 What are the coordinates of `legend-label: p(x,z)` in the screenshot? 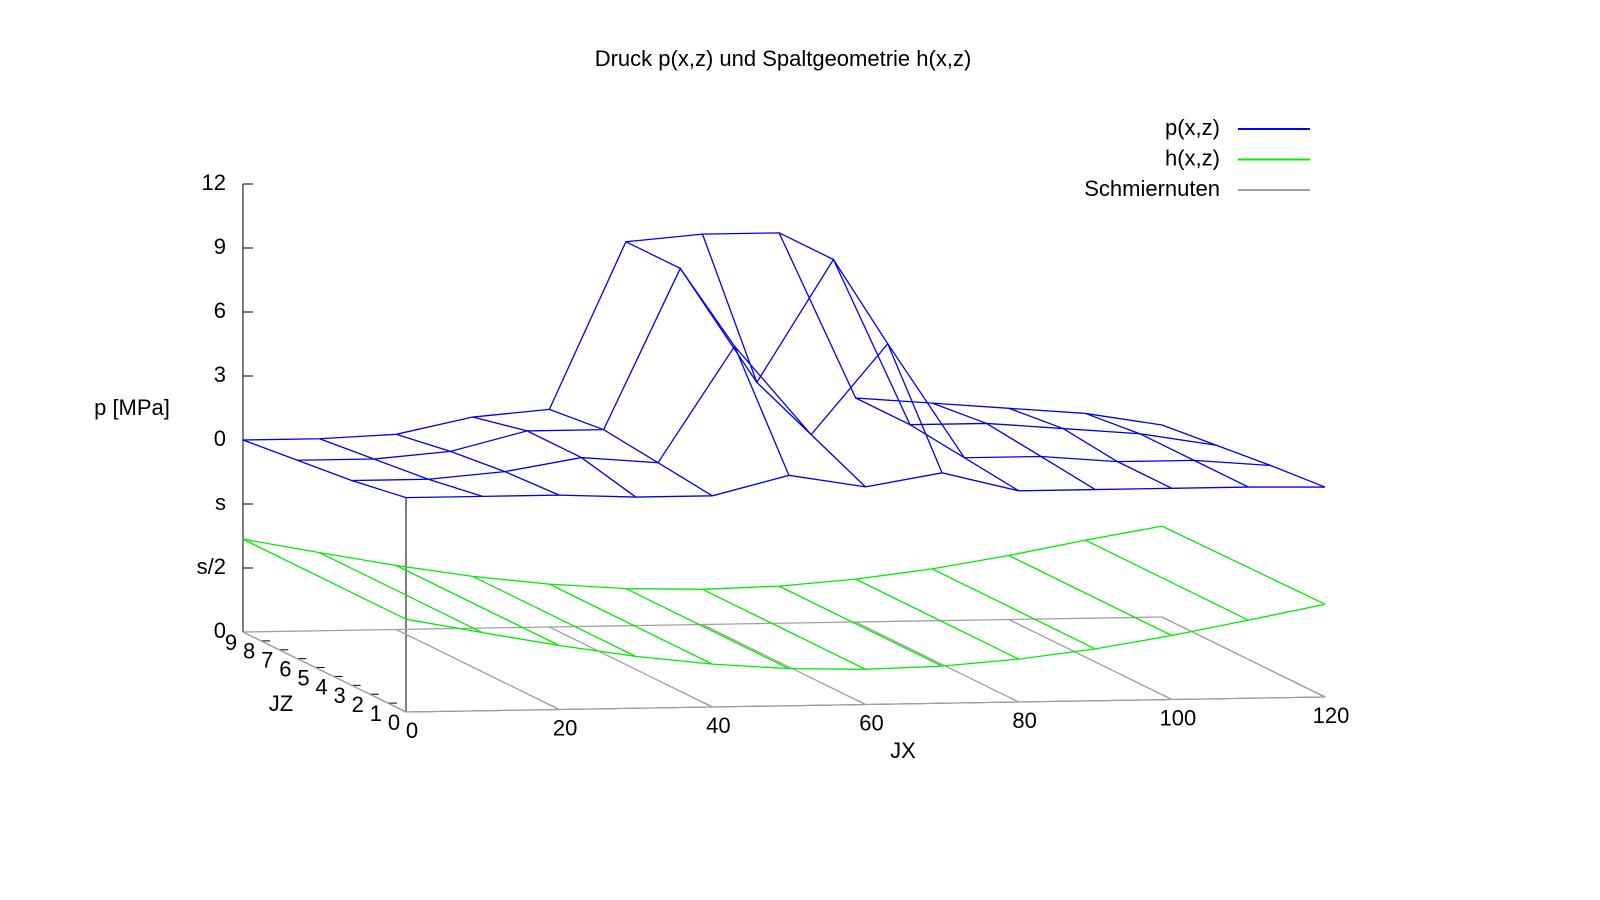 It's located at (1192, 127).